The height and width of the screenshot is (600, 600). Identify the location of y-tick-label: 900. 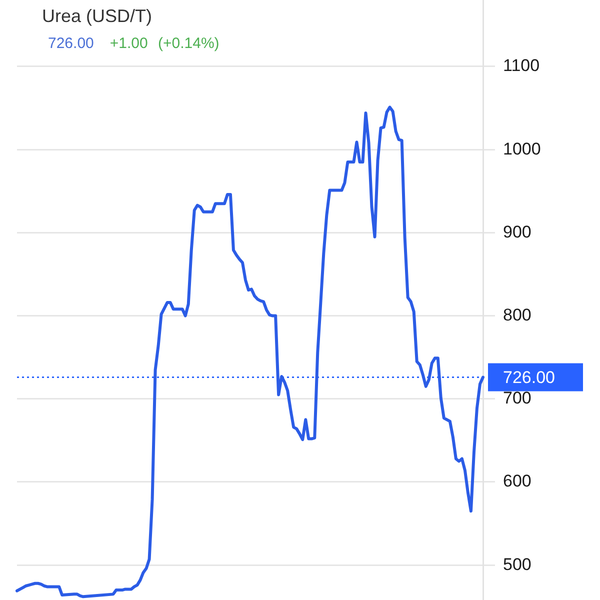
(517, 232).